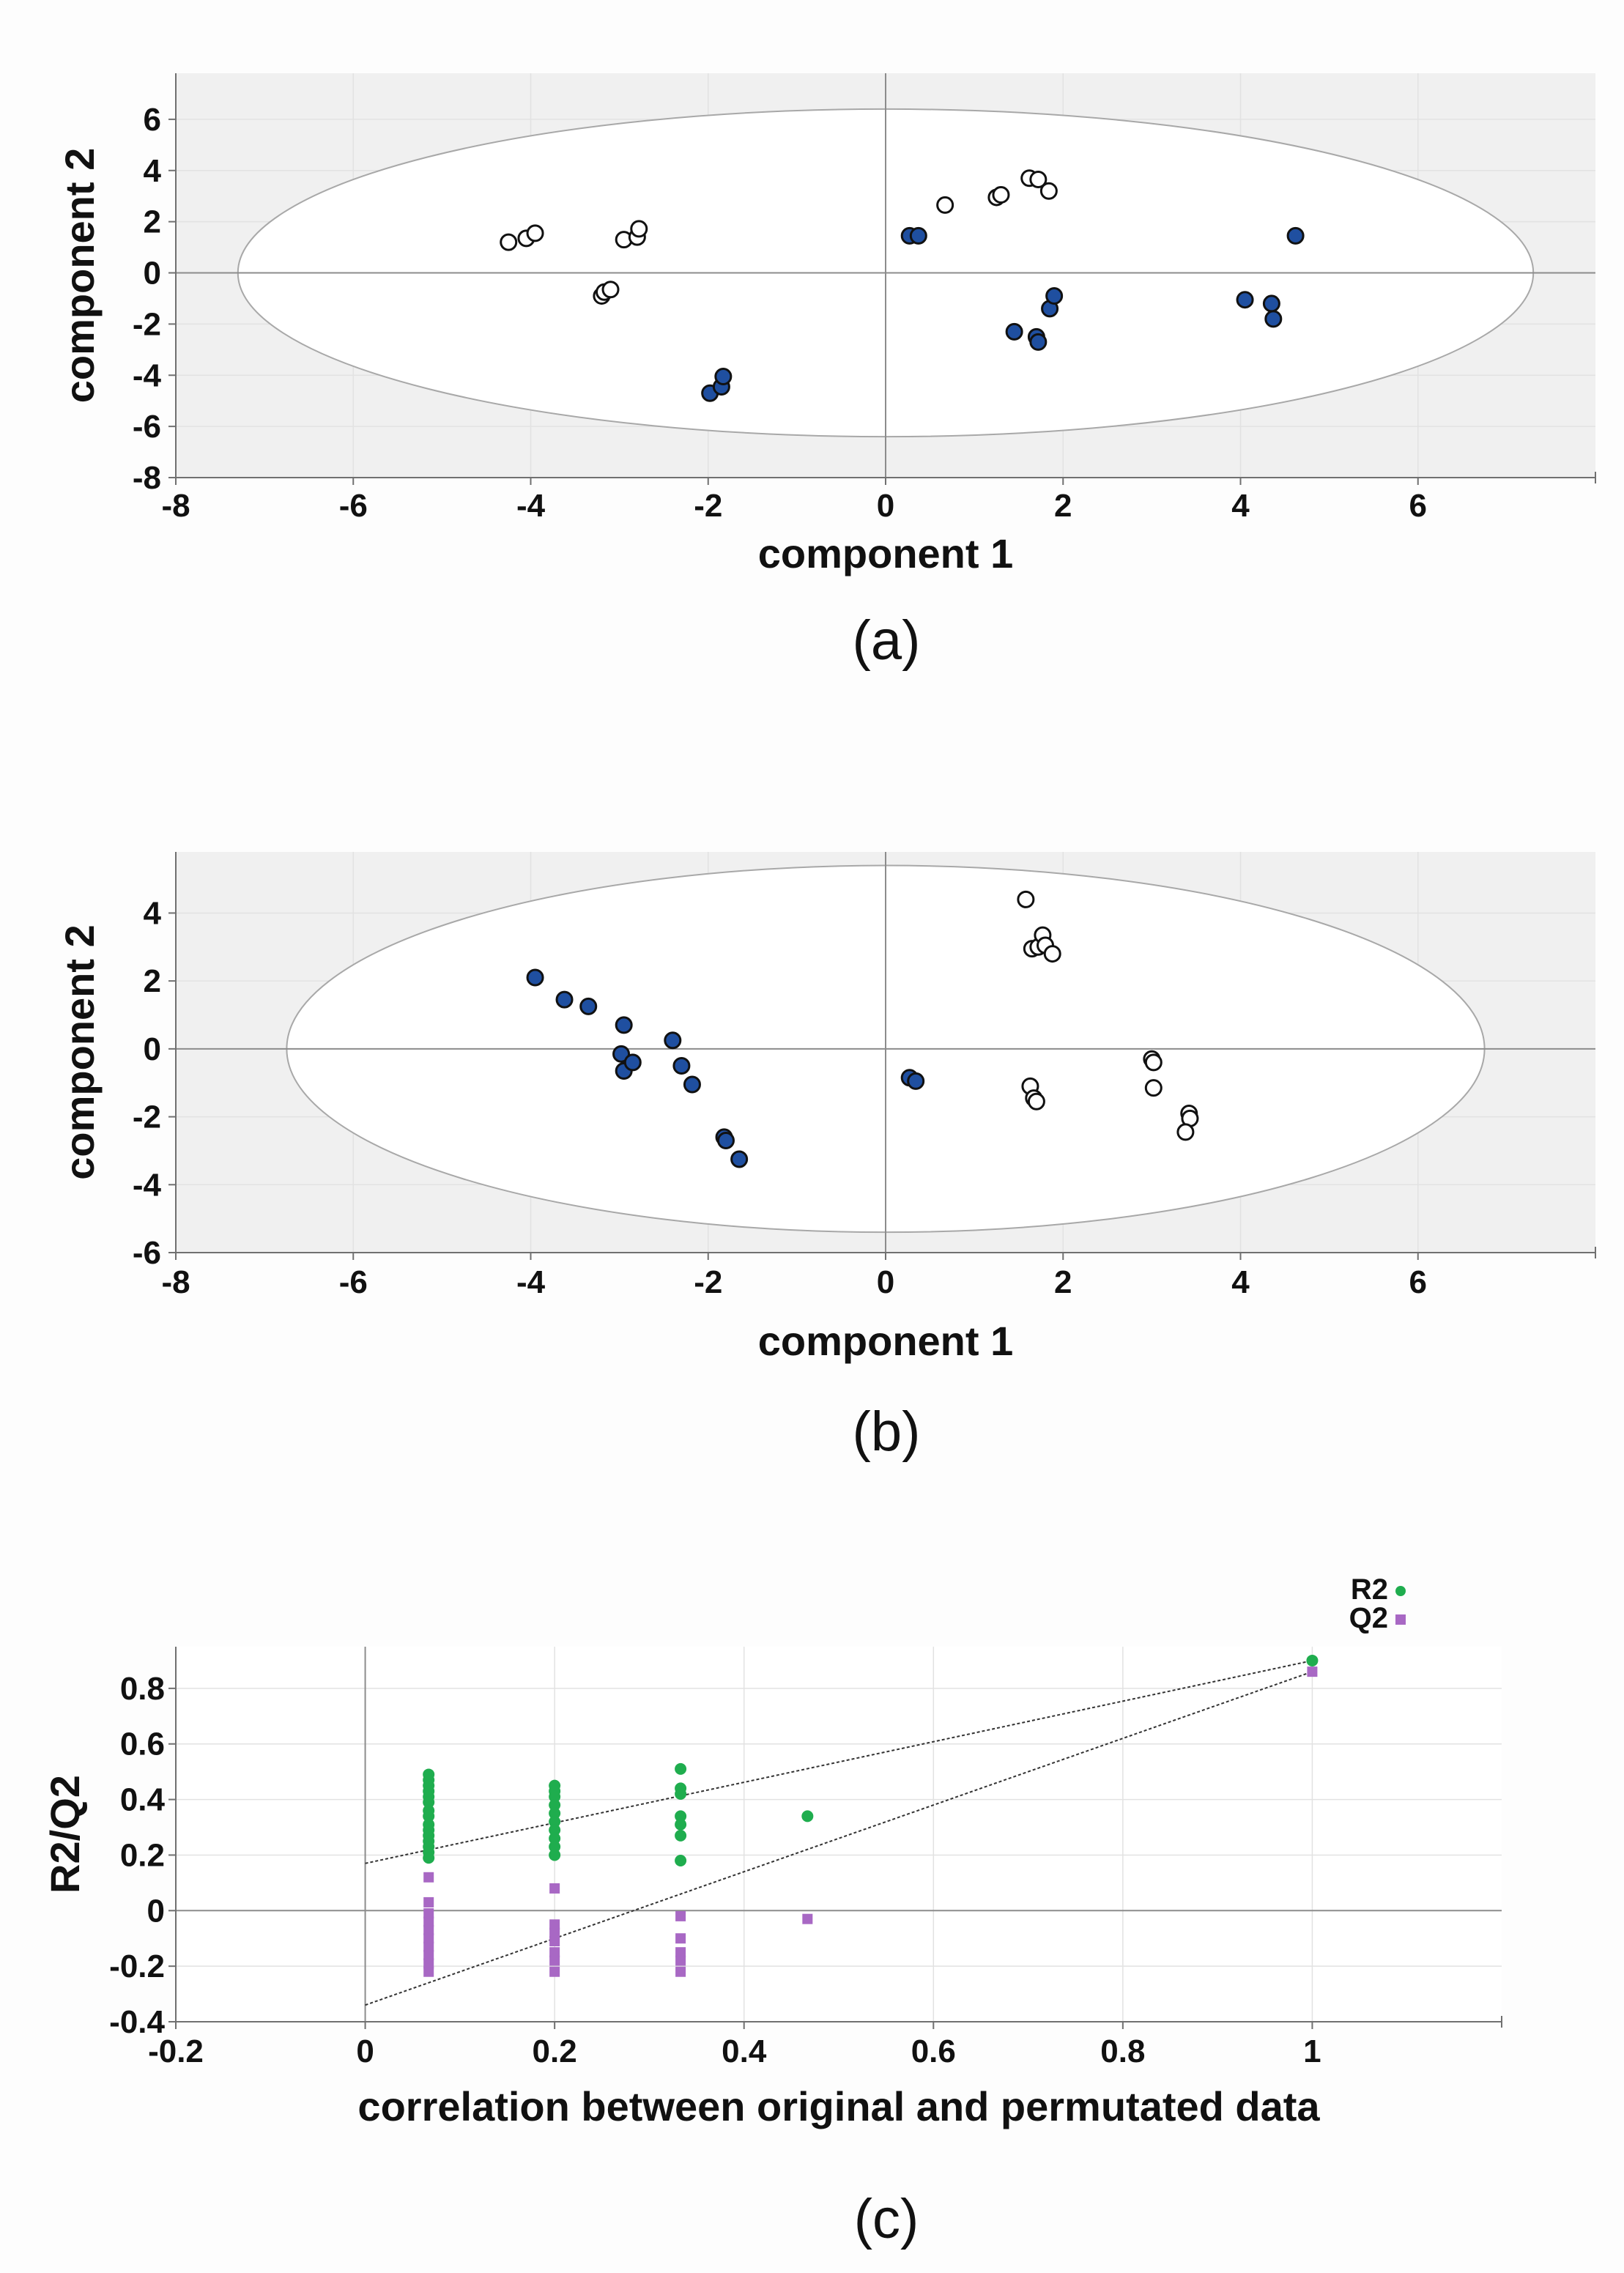 The width and height of the screenshot is (1624, 2273). What do you see at coordinates (1418, 1282) in the screenshot?
I see `x-tick-label: 6` at bounding box center [1418, 1282].